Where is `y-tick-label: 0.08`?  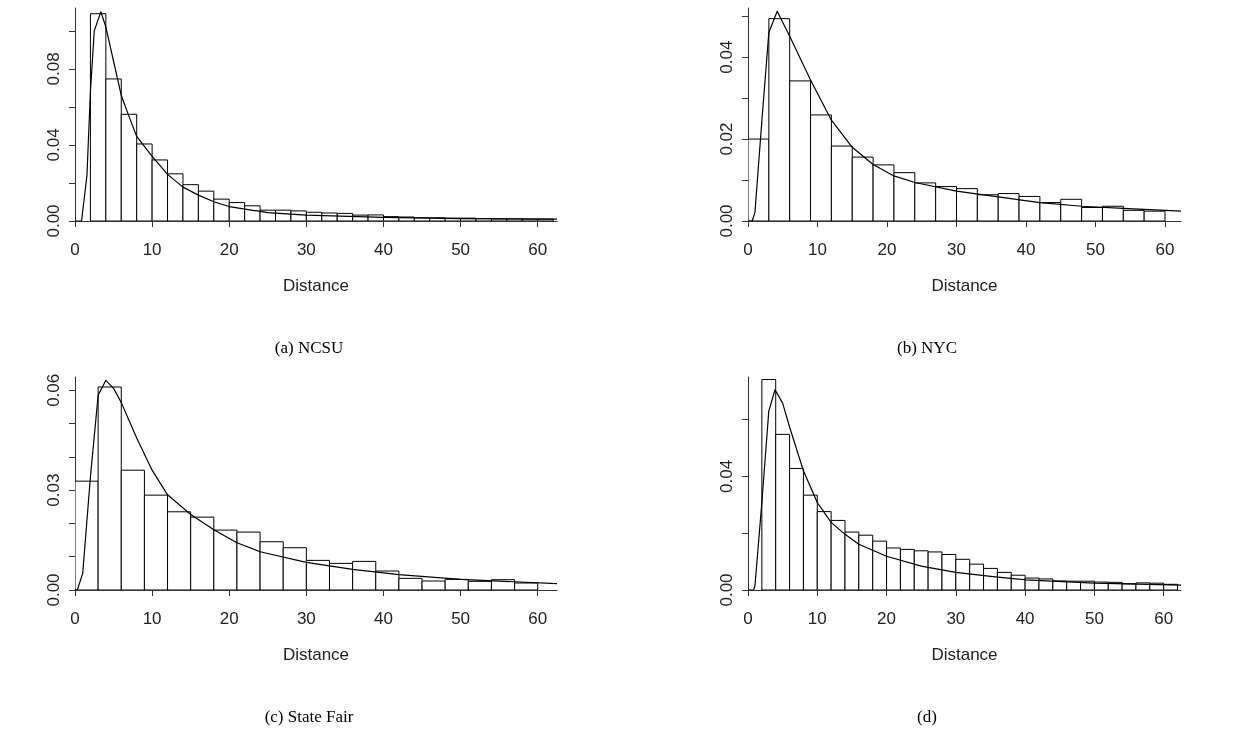
y-tick-label: 0.08 is located at coordinates (53, 69).